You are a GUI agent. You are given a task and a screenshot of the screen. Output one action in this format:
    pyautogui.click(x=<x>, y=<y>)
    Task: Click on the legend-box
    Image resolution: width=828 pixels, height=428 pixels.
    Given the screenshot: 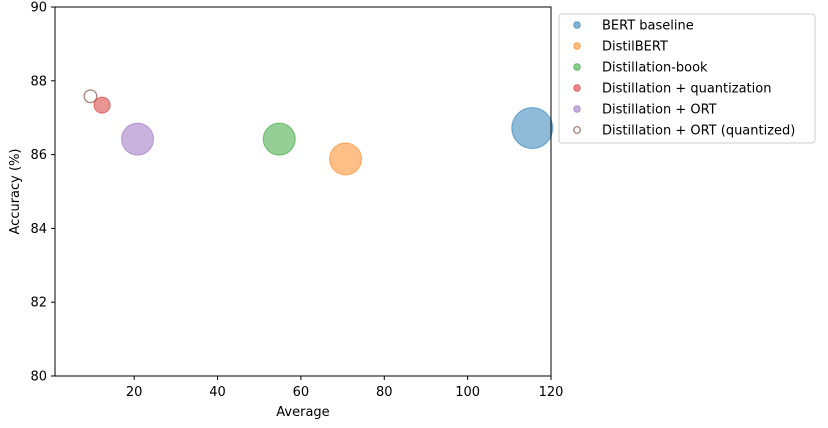 What is the action you would take?
    pyautogui.click(x=687, y=78)
    